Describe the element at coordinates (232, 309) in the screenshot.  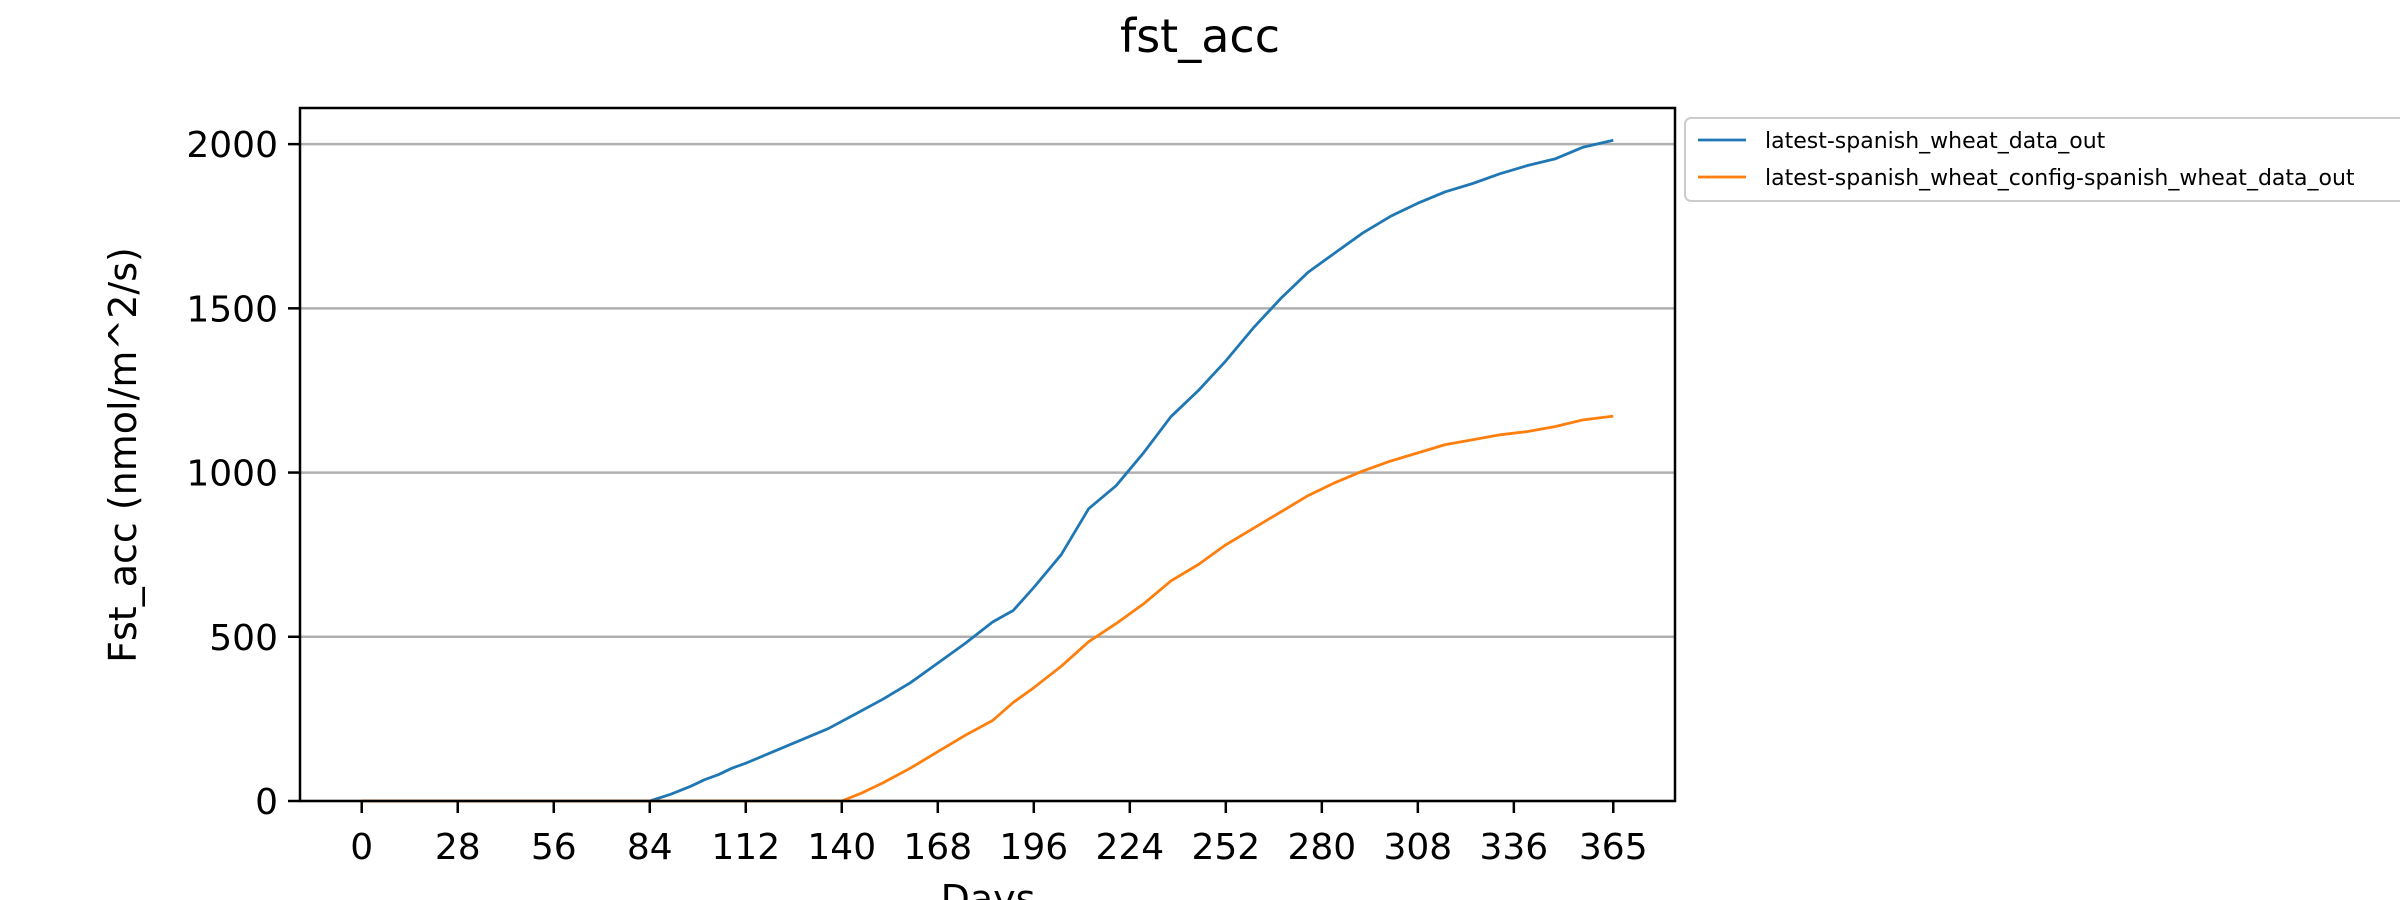
I see `y-tick-label: 1500` at that location.